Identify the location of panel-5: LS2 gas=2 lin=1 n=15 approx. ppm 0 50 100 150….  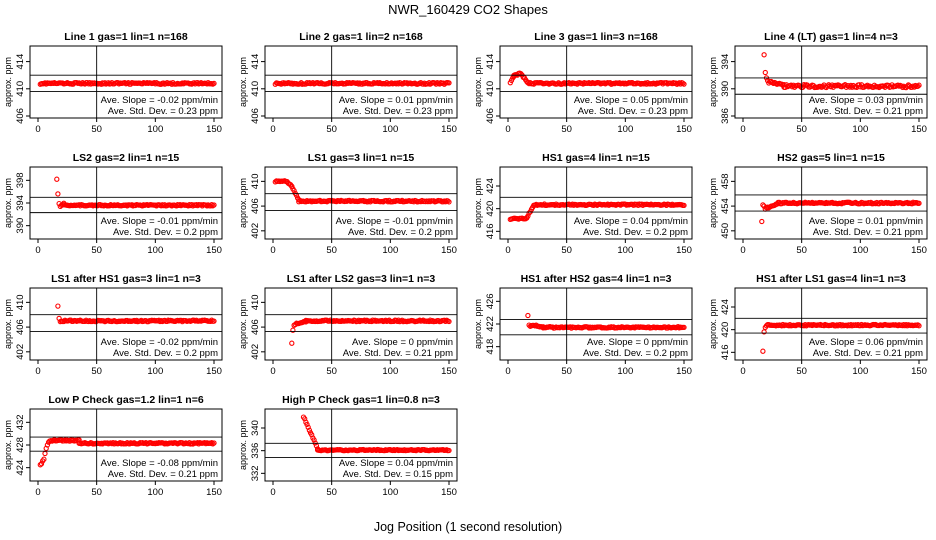
(113, 204).